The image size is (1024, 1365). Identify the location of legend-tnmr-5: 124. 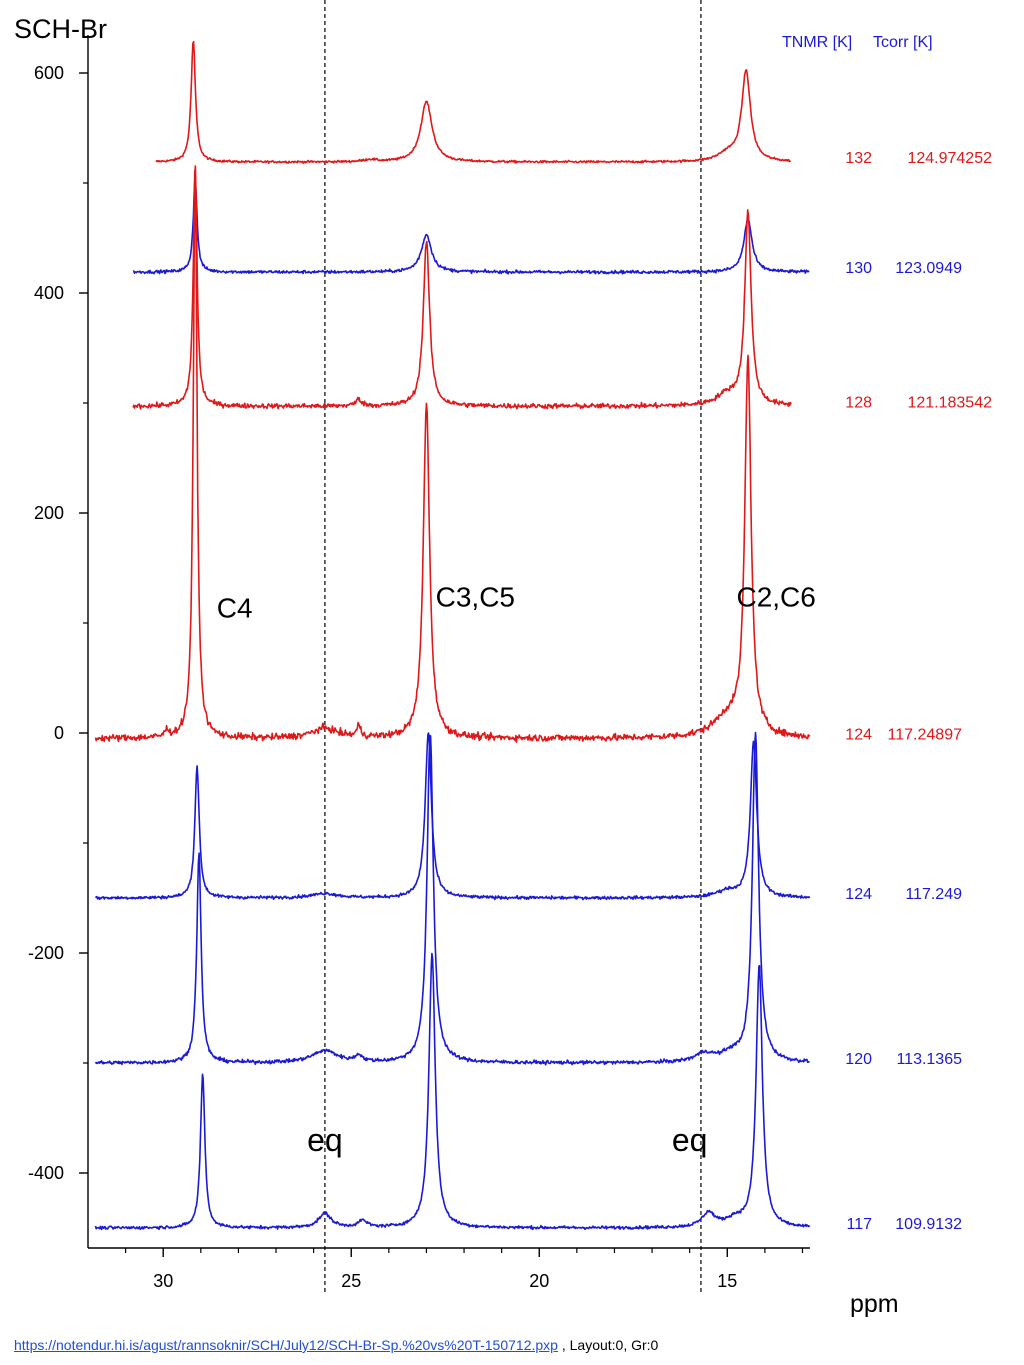
(858, 894).